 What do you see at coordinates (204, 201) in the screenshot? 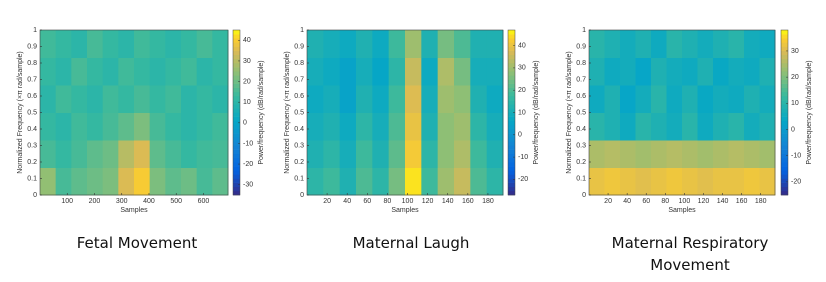
I see `x-tick-label: 600` at bounding box center [204, 201].